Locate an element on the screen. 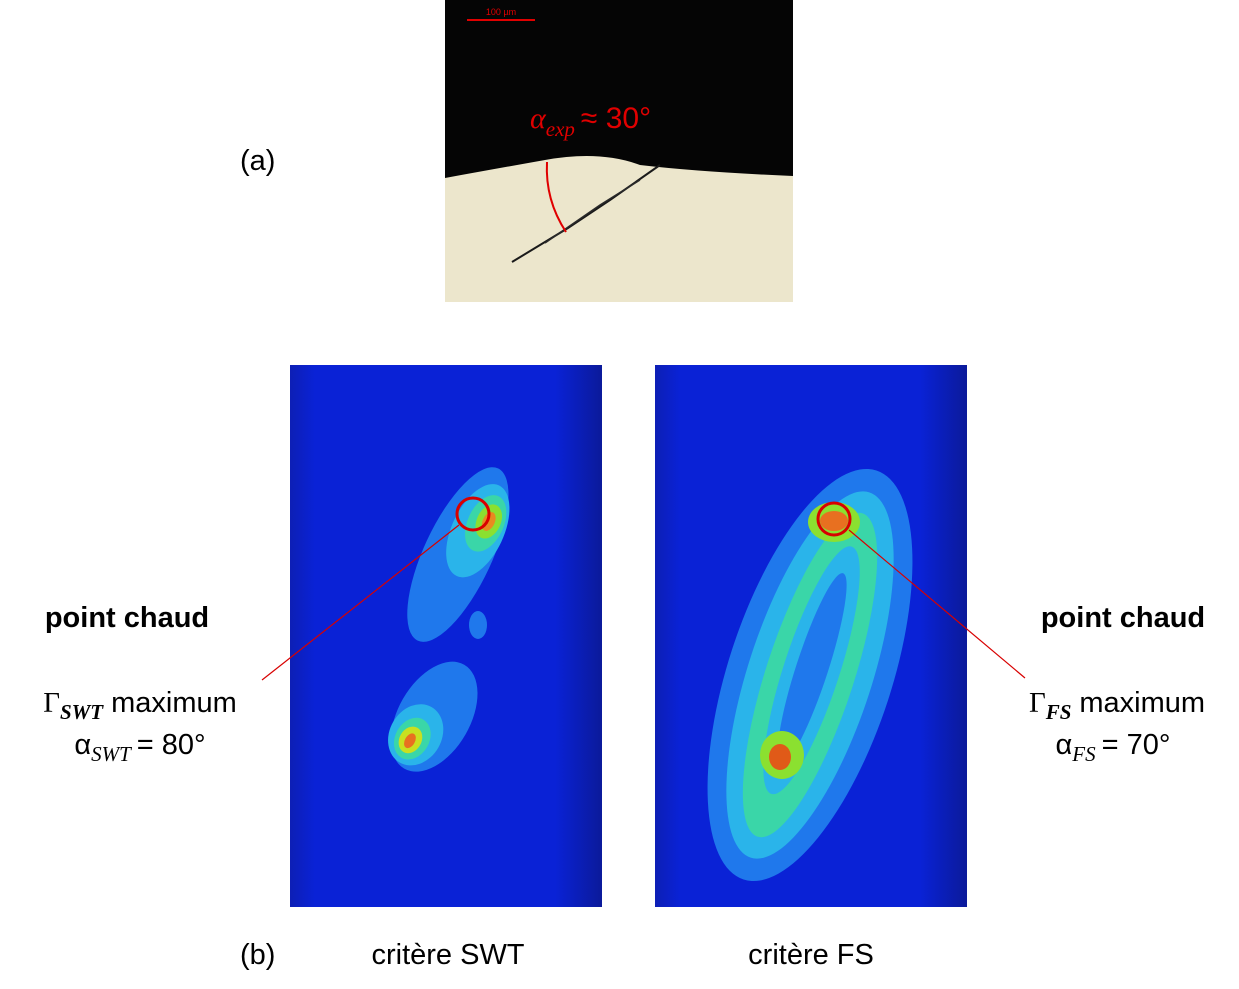 Image resolution: width=1239 pixels, height=989 pixels. angle-symbol: α is located at coordinates (538, 118).